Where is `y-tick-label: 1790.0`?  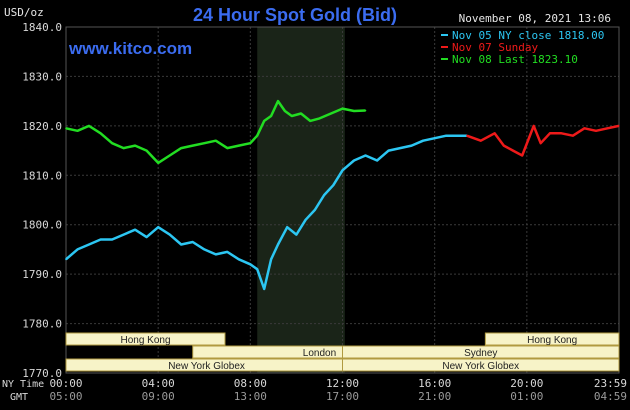 y-tick-label: 1790.0 is located at coordinates (42, 274).